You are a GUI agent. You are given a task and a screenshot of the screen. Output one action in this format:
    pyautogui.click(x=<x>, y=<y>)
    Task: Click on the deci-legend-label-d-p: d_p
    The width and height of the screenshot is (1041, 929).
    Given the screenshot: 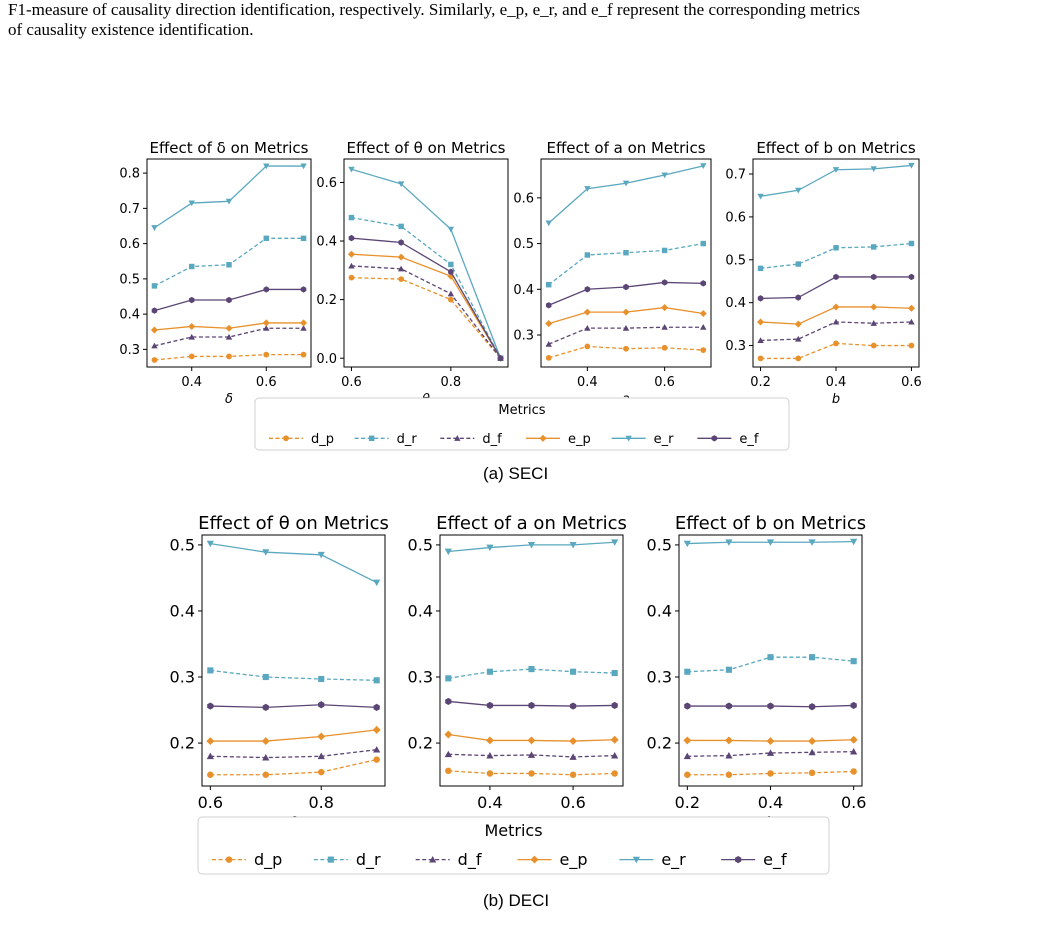 What is the action you would take?
    pyautogui.click(x=268, y=860)
    